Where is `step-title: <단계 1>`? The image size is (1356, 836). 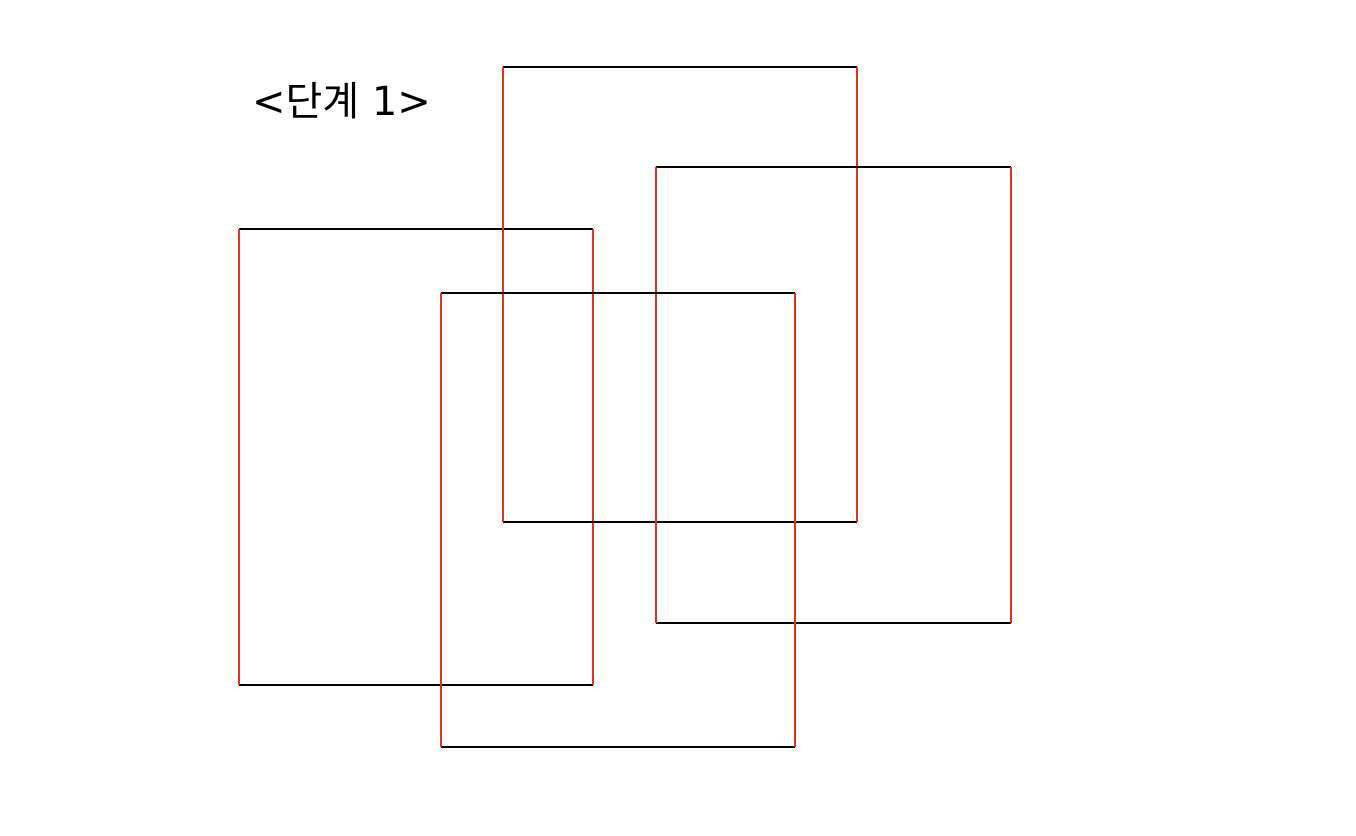
step-title: <단계 1> is located at coordinates (341, 102).